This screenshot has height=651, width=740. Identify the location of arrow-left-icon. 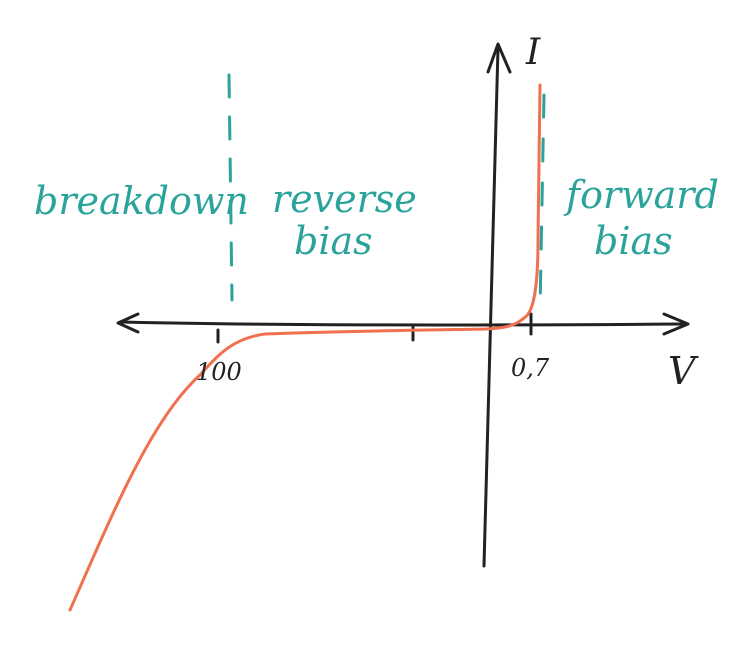
(128, 323).